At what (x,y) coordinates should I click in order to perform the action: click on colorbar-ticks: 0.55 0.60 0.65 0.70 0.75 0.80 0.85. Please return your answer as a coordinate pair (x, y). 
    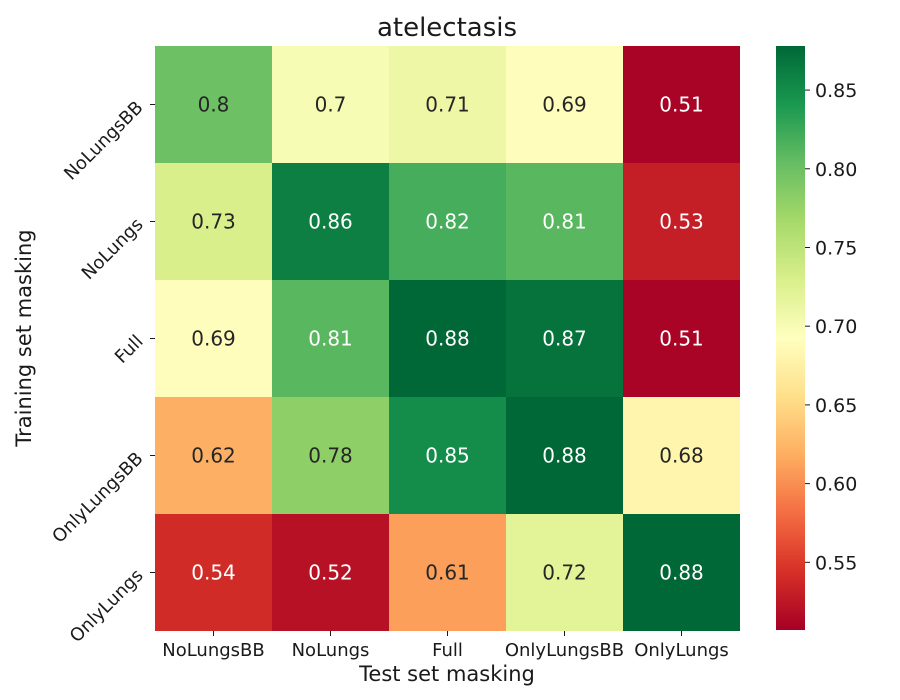
    Looking at the image, I should click on (831, 327).